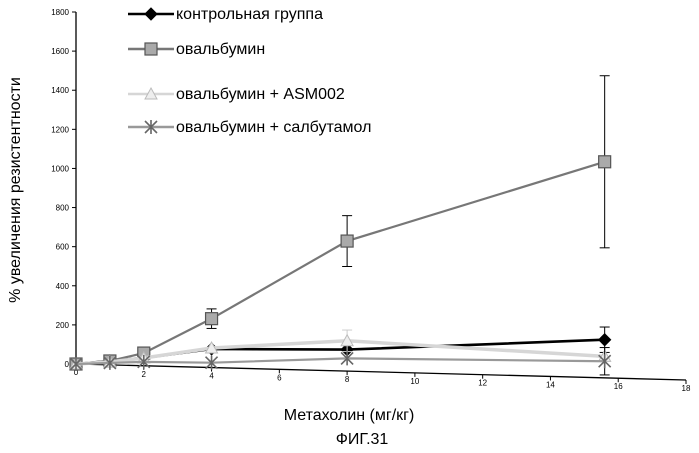 The width and height of the screenshot is (699, 453). I want to click on x-axis-title: Метахолин (мг/кг), so click(349, 415).